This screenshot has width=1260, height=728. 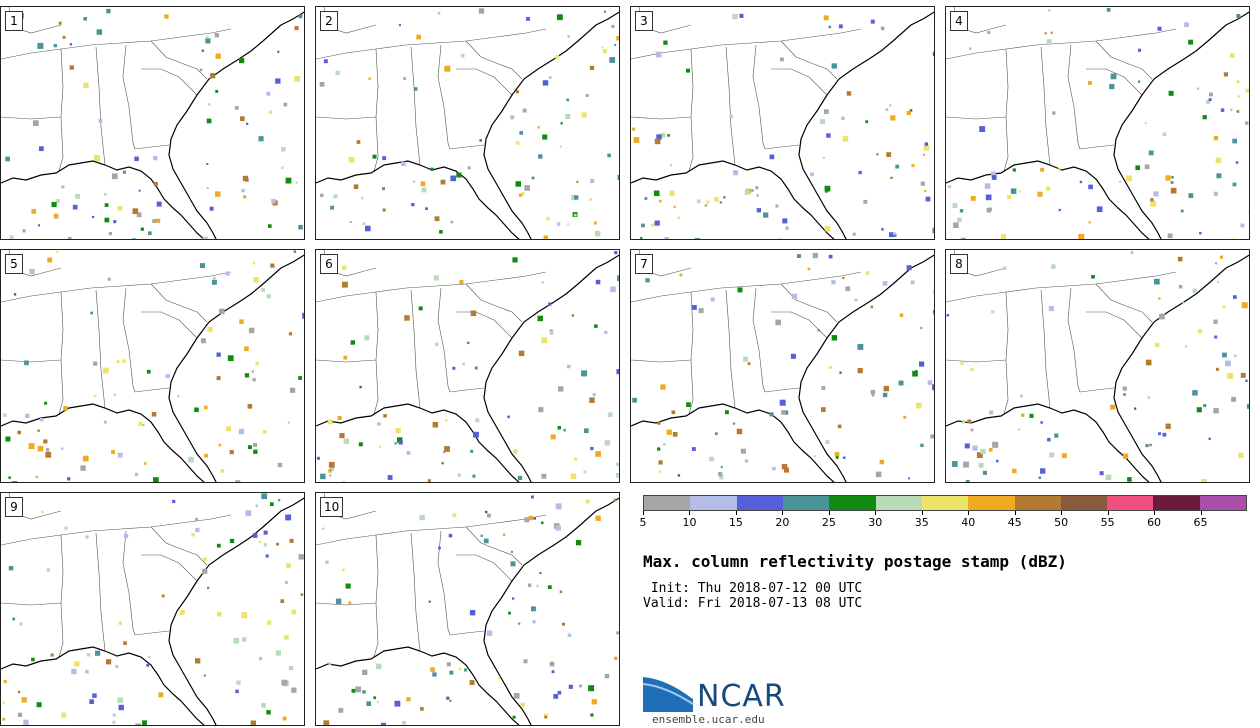 What do you see at coordinates (418, 199) in the screenshot?
I see `gulf-coastline` at bounding box center [418, 199].